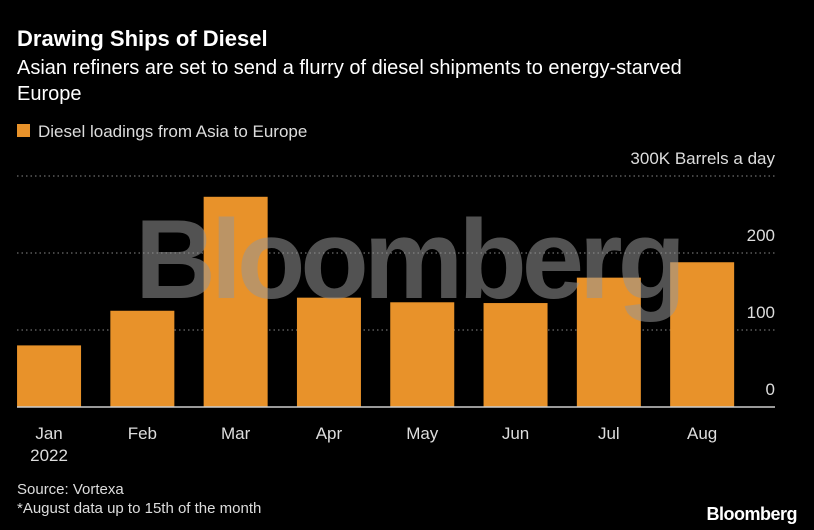 The height and width of the screenshot is (530, 814). I want to click on x-sublabel: 2022, so click(49, 455).